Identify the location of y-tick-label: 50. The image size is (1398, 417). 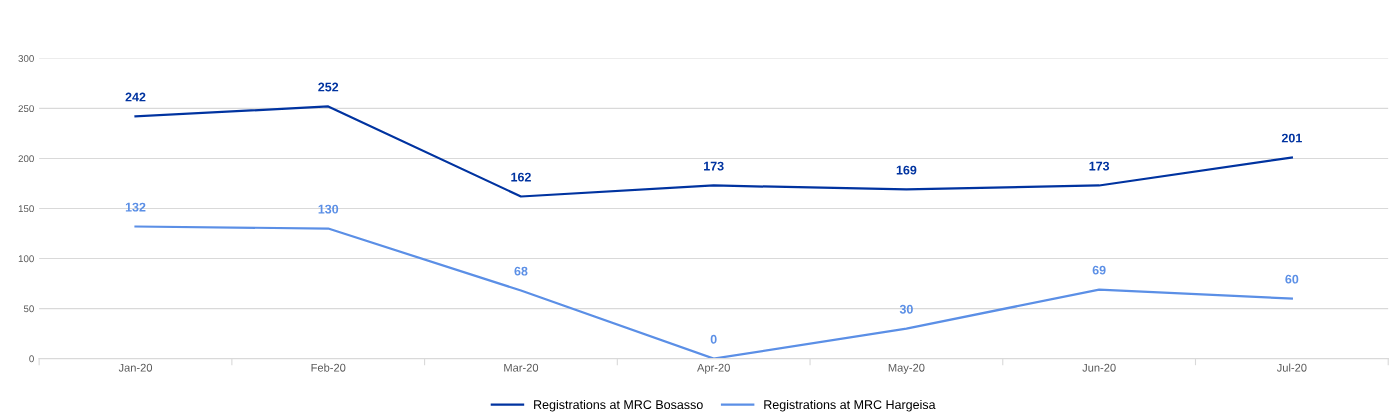
(28, 309).